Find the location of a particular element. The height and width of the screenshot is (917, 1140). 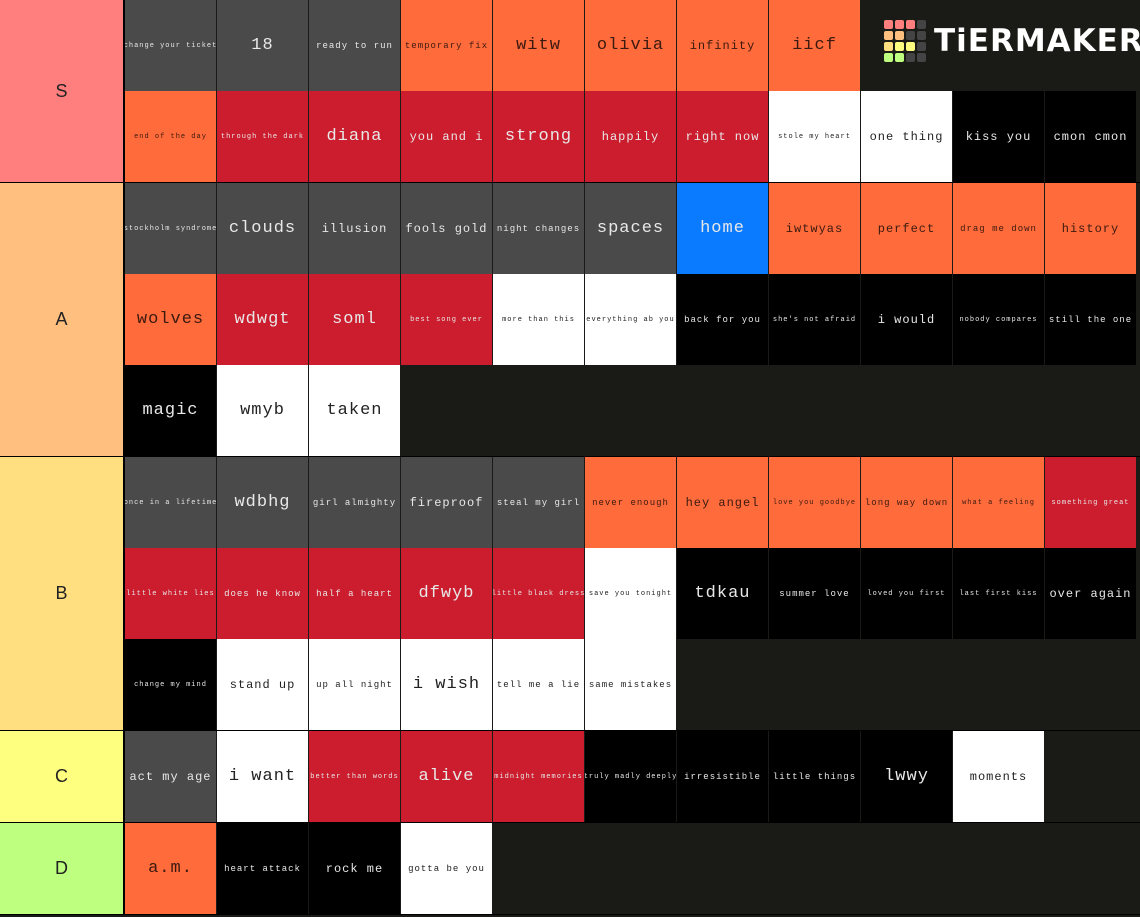

logo: TiERMAKER is located at coordinates (1012, 41).